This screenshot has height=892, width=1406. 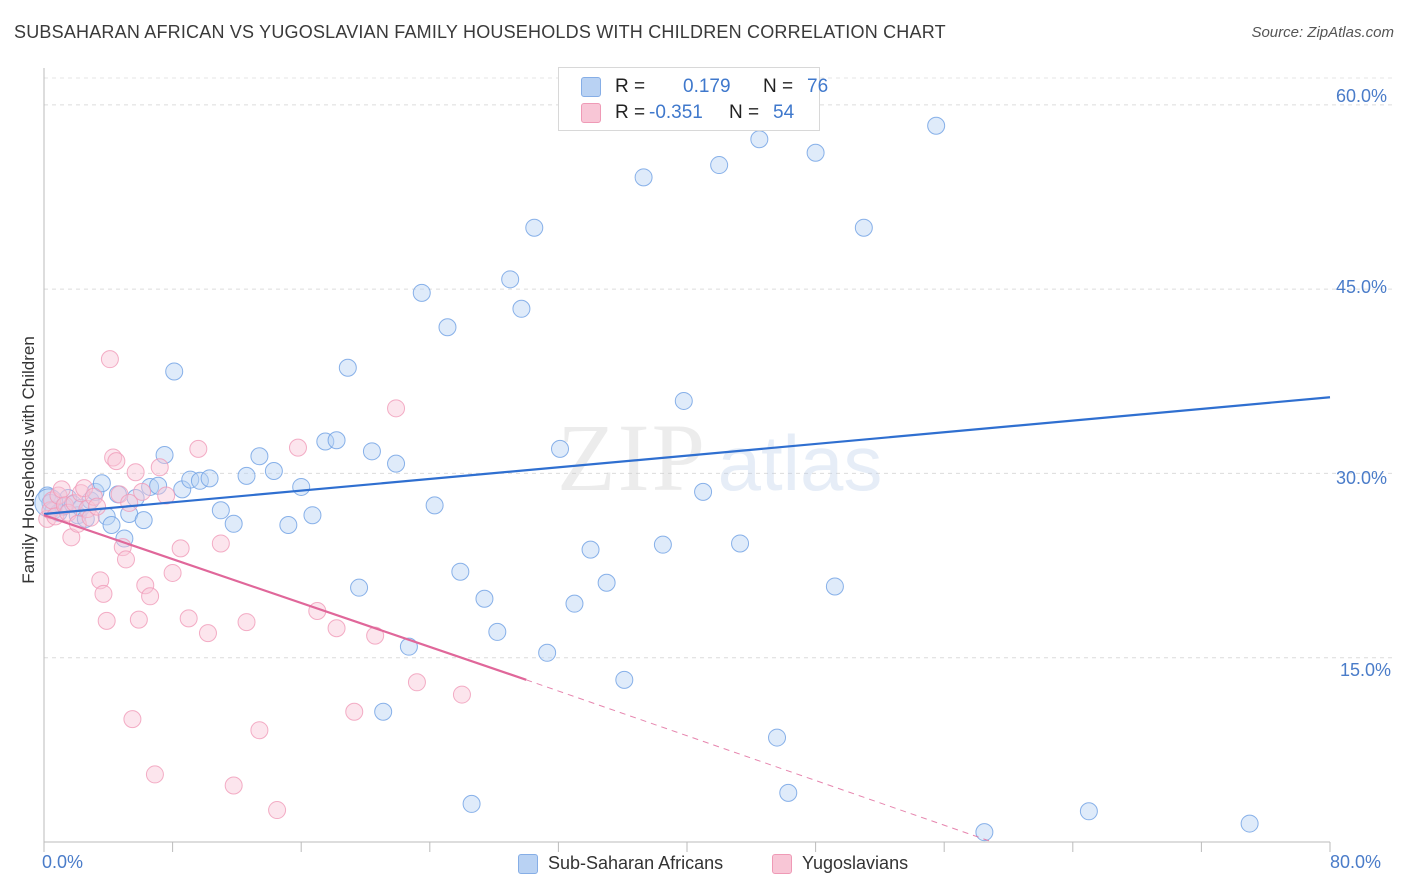 I want to click on watermark: ZIP atlas, so click(x=719, y=457).